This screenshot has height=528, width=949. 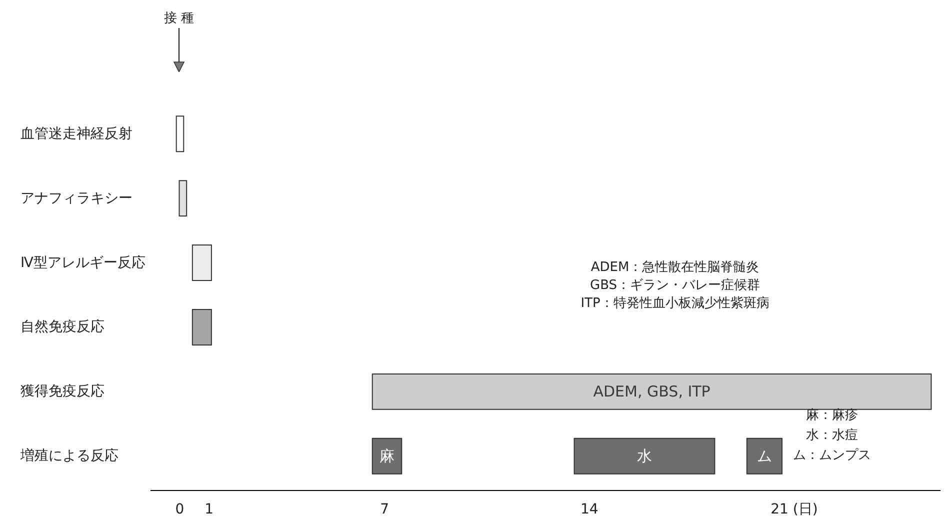 I want to click on annotation: GBS：ギラン・バレー症候群, so click(x=675, y=285).